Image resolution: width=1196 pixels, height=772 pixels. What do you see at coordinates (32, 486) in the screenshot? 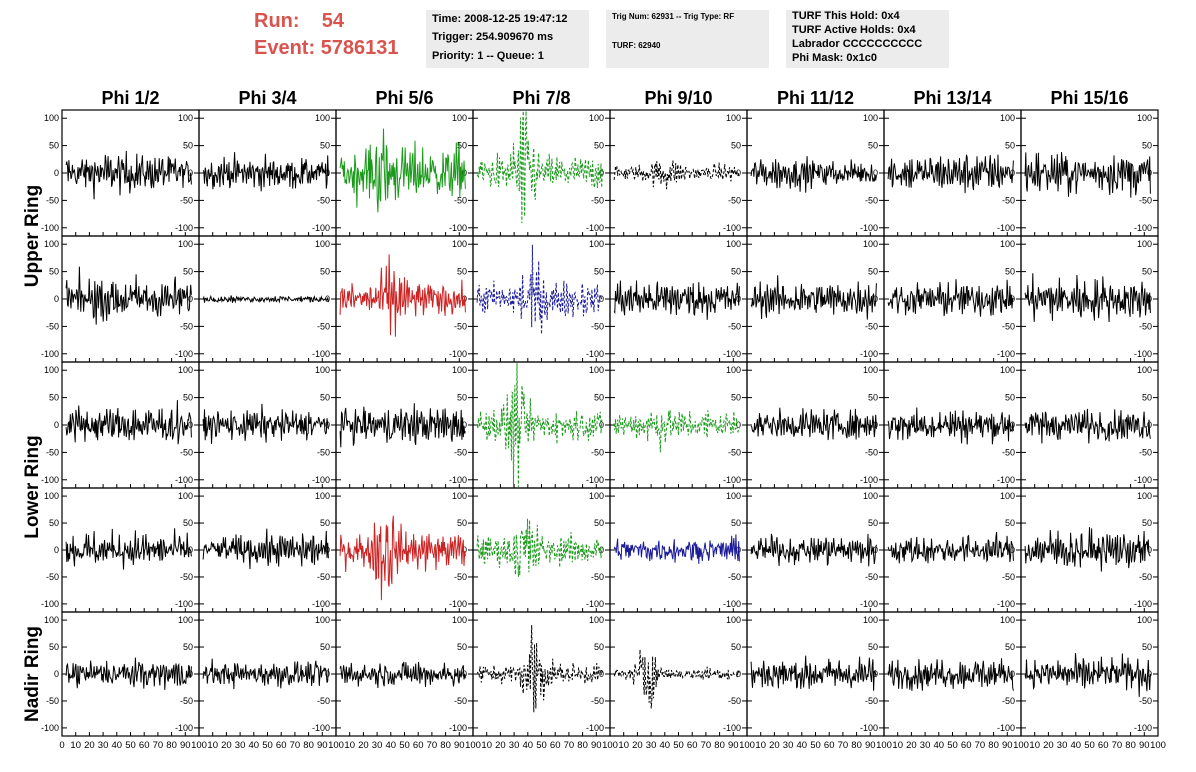
I see `row-label: Lower Ring` at bounding box center [32, 486].